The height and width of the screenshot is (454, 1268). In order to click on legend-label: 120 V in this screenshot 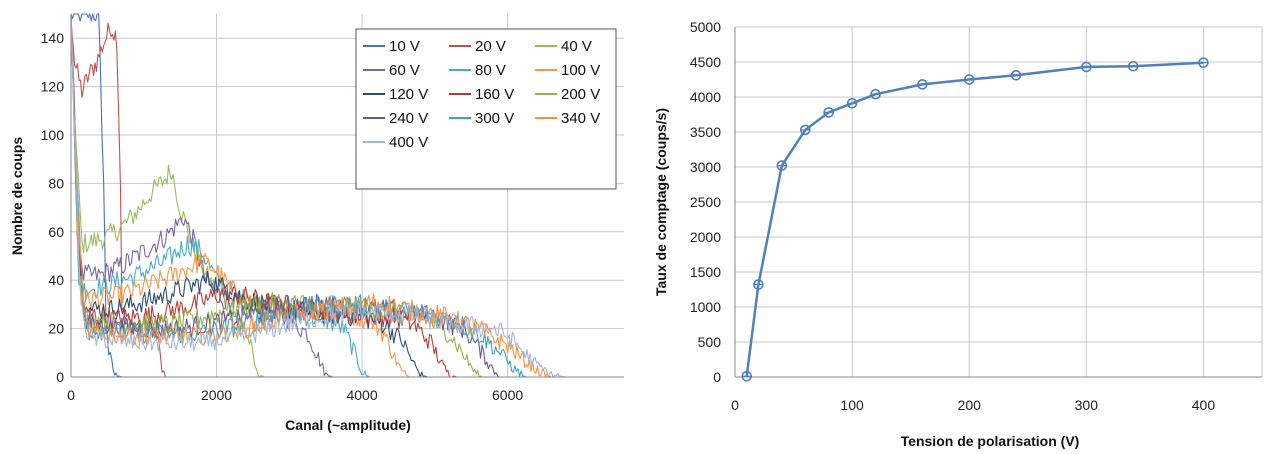, I will do `click(408, 94)`.